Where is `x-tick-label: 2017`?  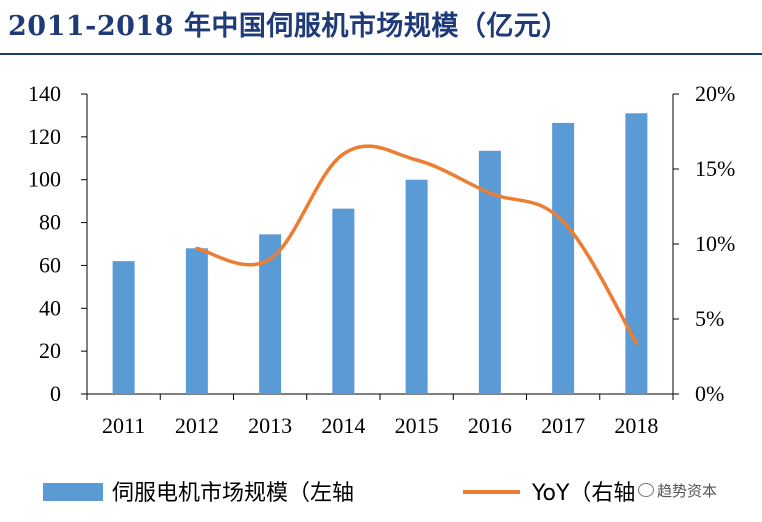
x-tick-label: 2017 is located at coordinates (563, 425).